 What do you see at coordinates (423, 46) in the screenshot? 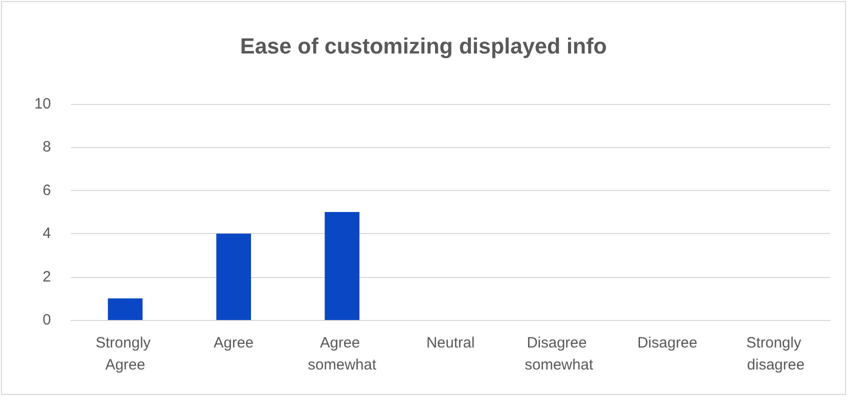
I see `chart-title: Ease of customizing displayed info` at bounding box center [423, 46].